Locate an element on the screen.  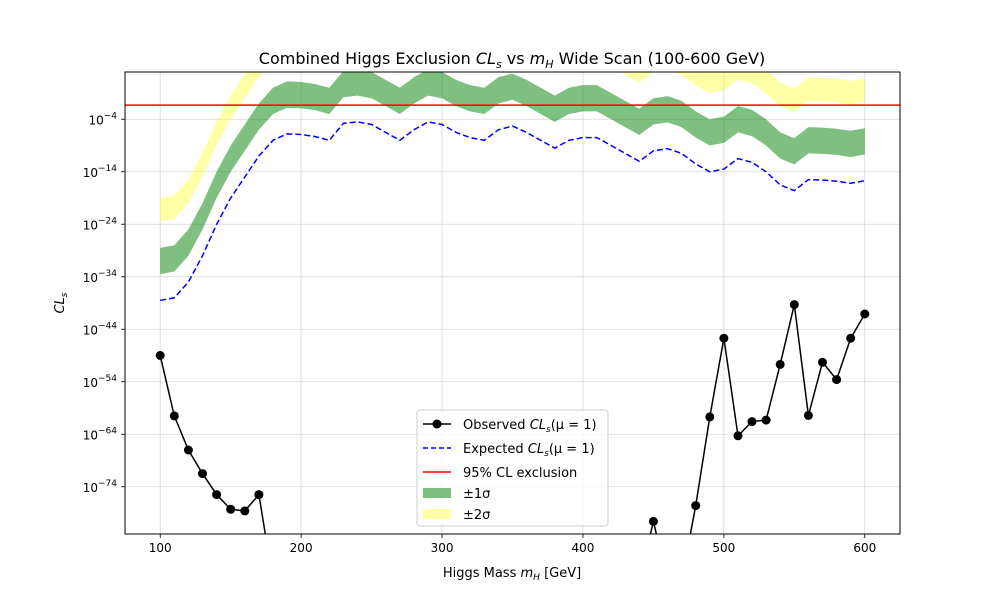
legend-item-1sigma: ±1σ is located at coordinates (456, 494).